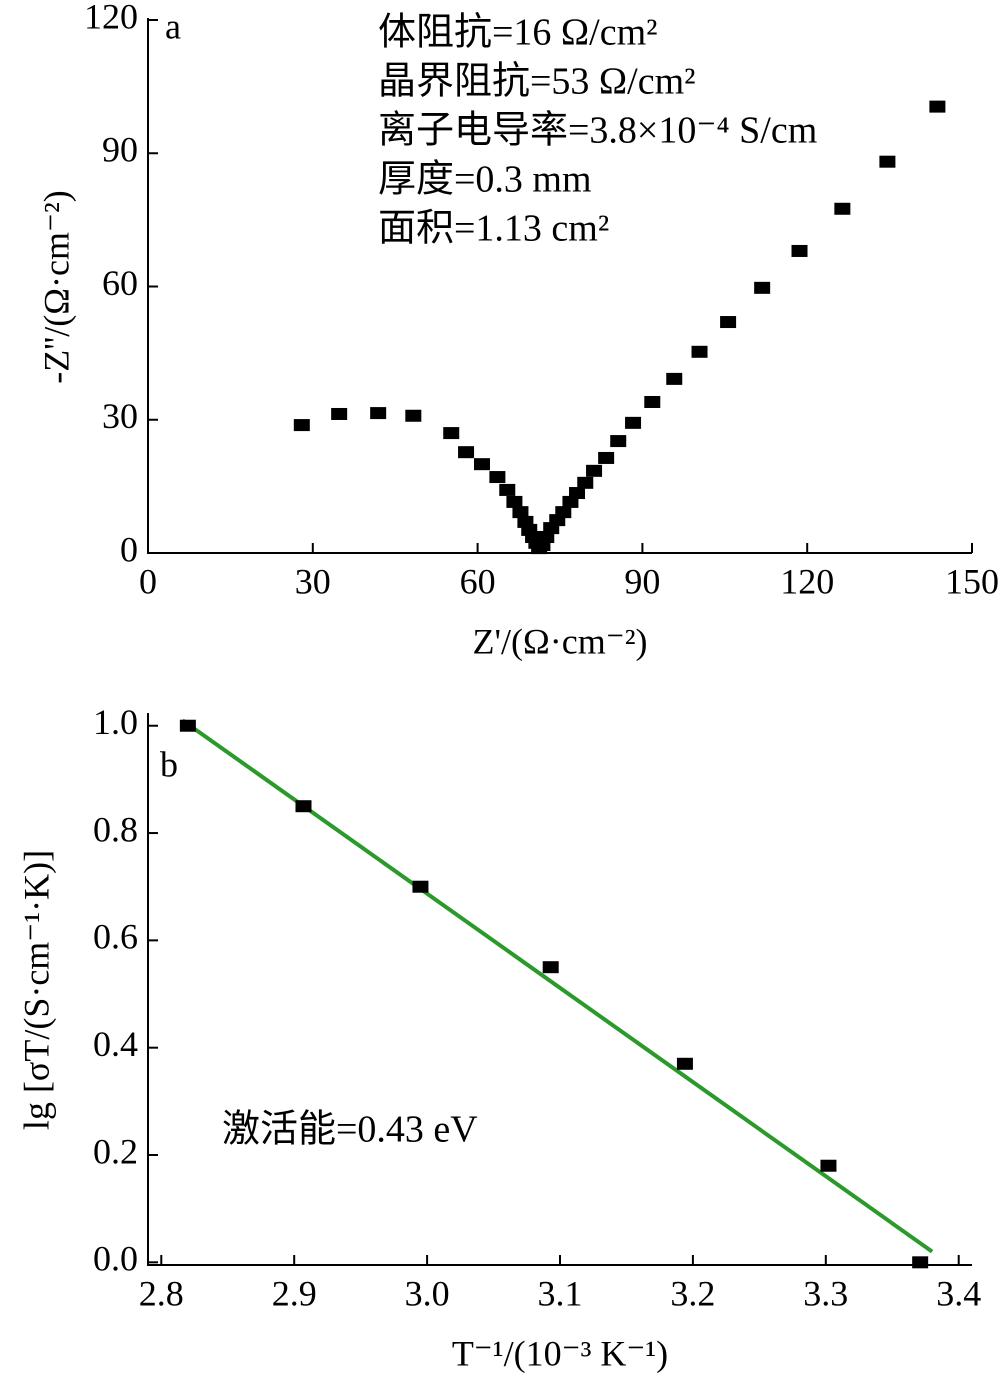  I want to click on y-axis-label: -Z''/(Ω·cm⁻²), so click(56, 286).